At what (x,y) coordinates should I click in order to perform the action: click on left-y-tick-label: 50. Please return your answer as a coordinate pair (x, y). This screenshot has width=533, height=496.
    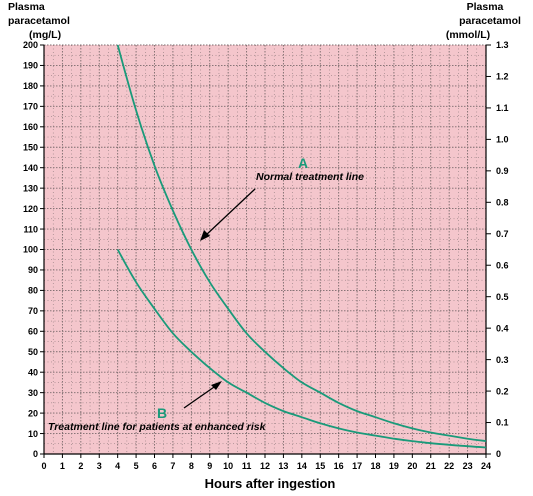
    Looking at the image, I should click on (33, 352).